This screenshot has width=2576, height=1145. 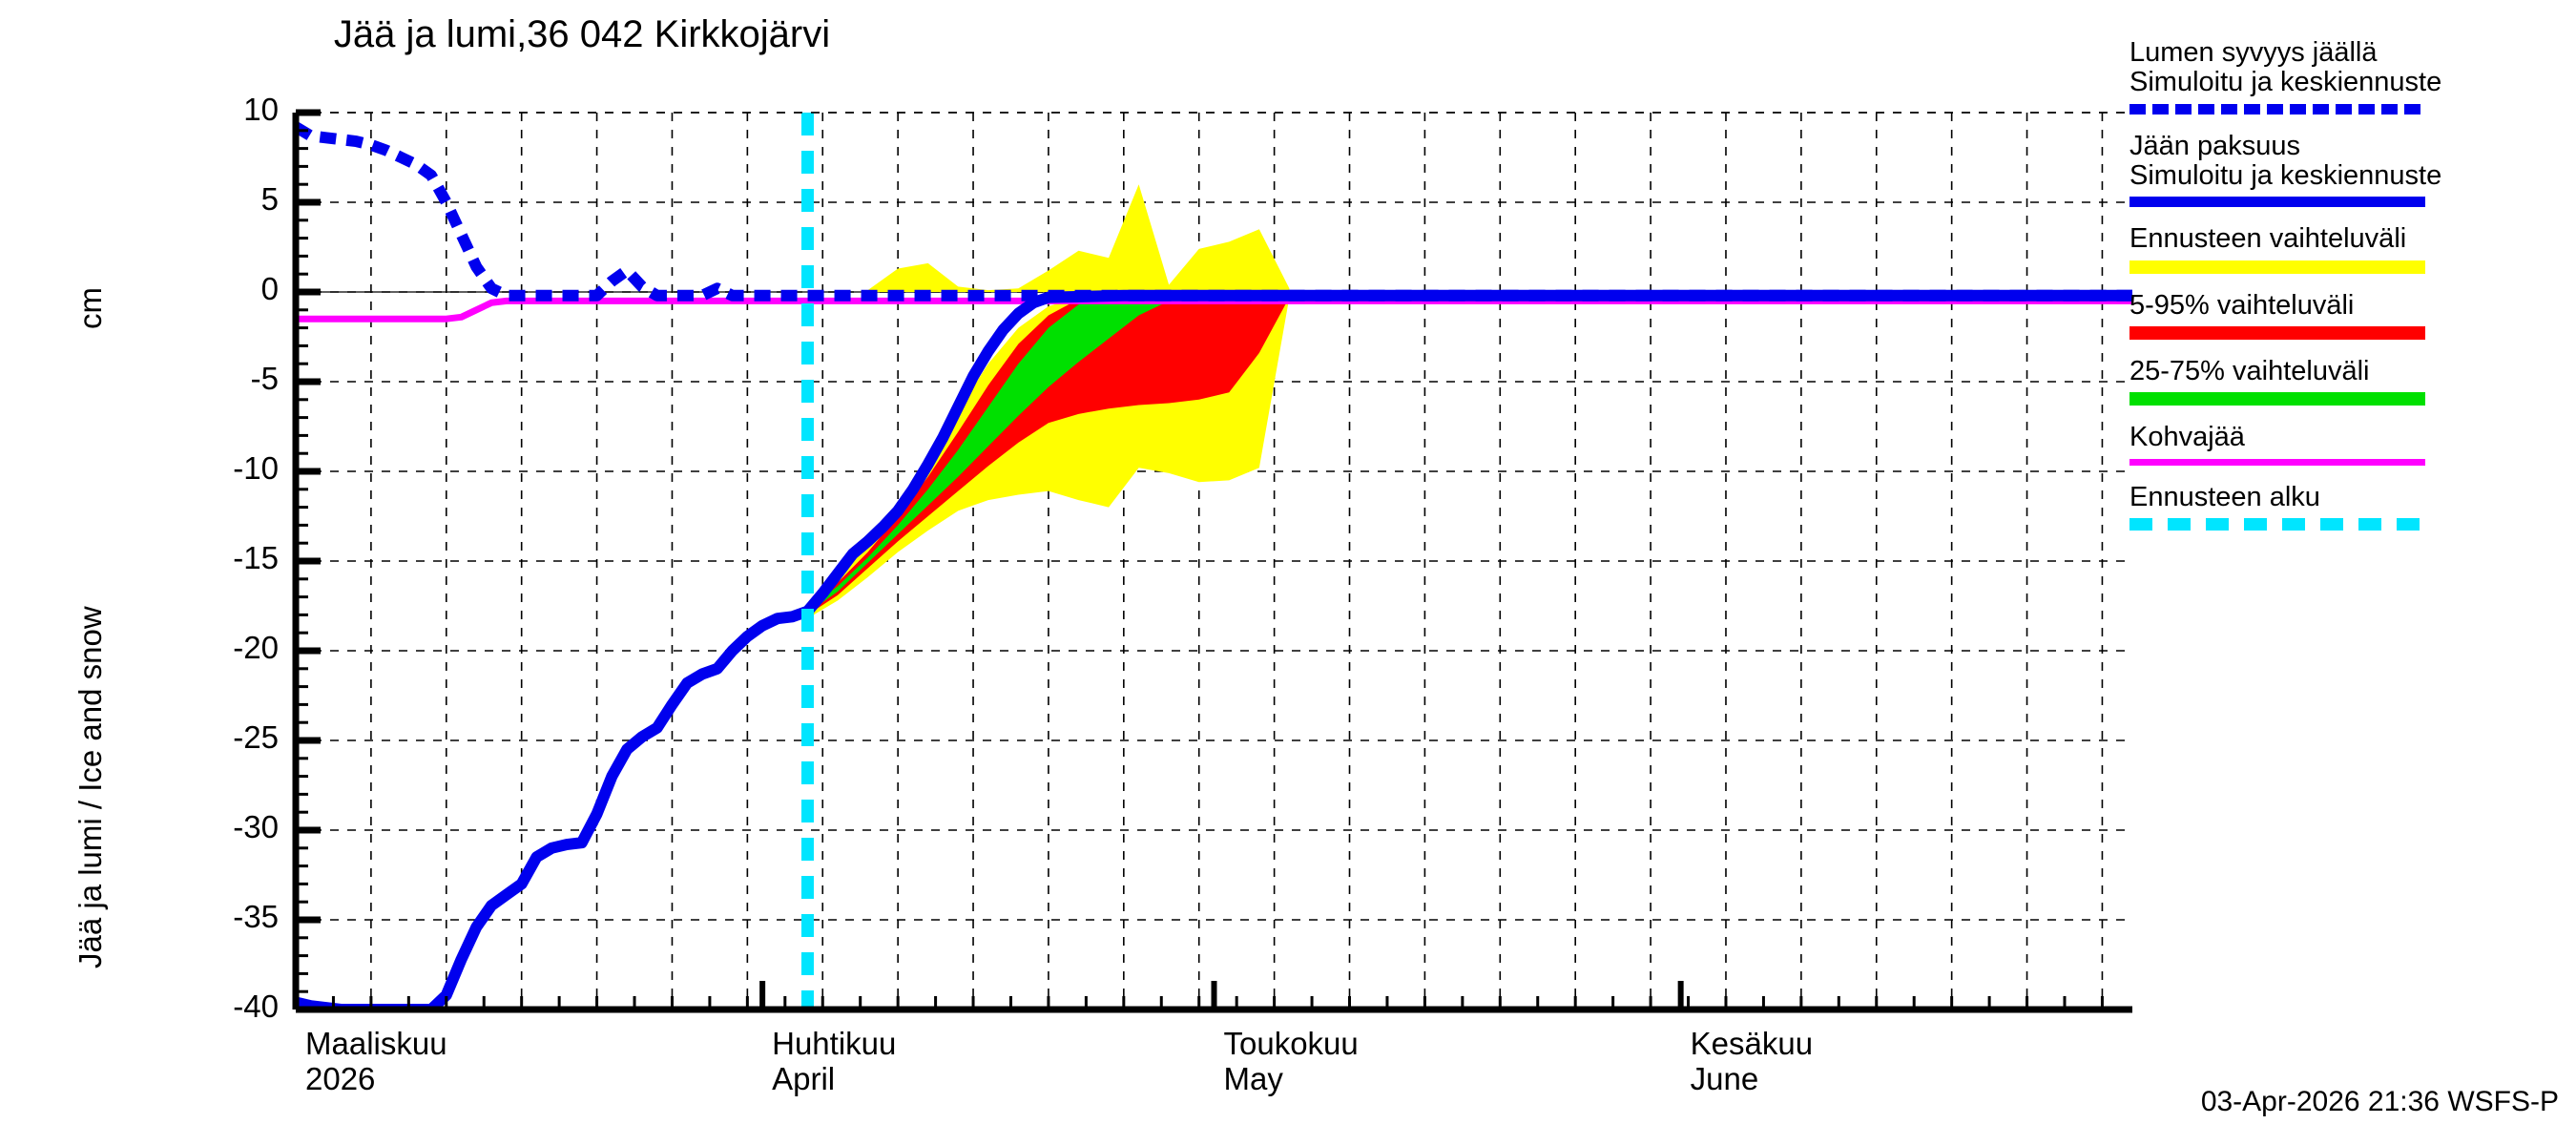 What do you see at coordinates (264, 378) in the screenshot?
I see `y-tick-label: -5` at bounding box center [264, 378].